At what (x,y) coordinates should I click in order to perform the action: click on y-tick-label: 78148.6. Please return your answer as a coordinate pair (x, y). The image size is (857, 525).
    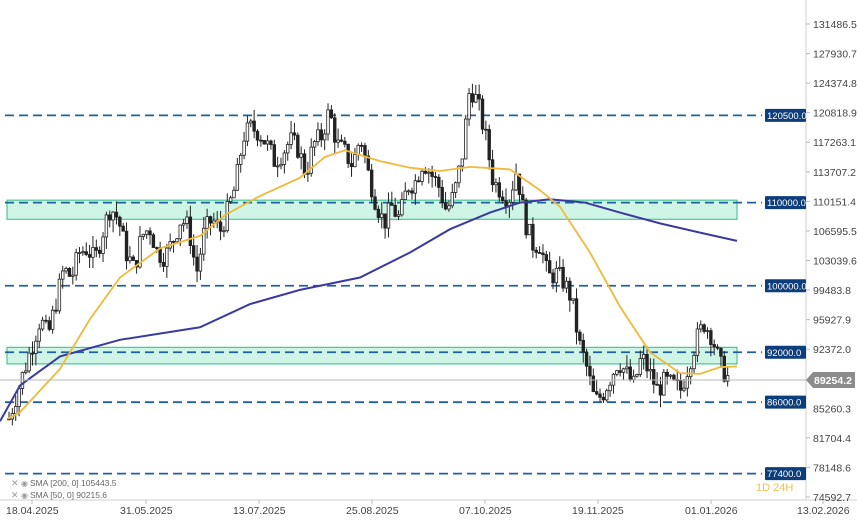
    Looking at the image, I should click on (832, 468).